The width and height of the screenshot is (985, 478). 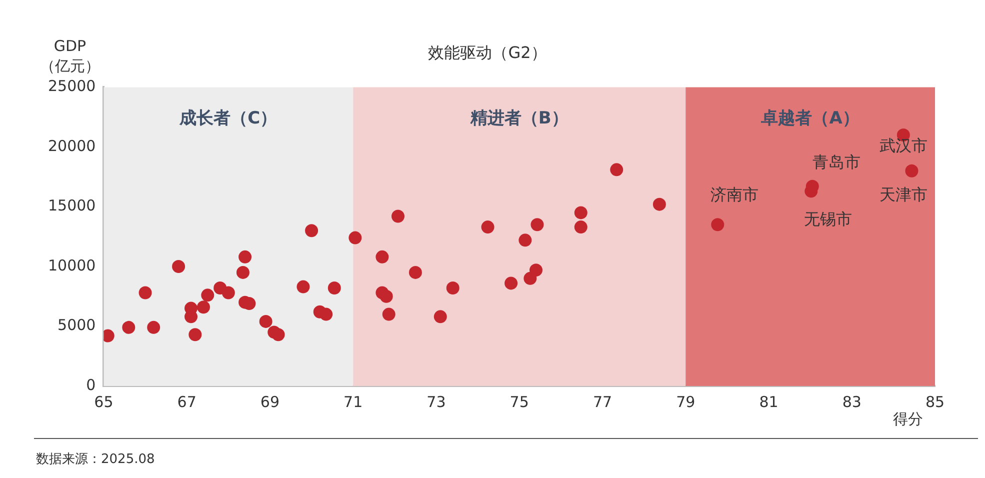 What do you see at coordinates (95, 459) in the screenshot?
I see `source-note: 数据来源：2025.08` at bounding box center [95, 459].